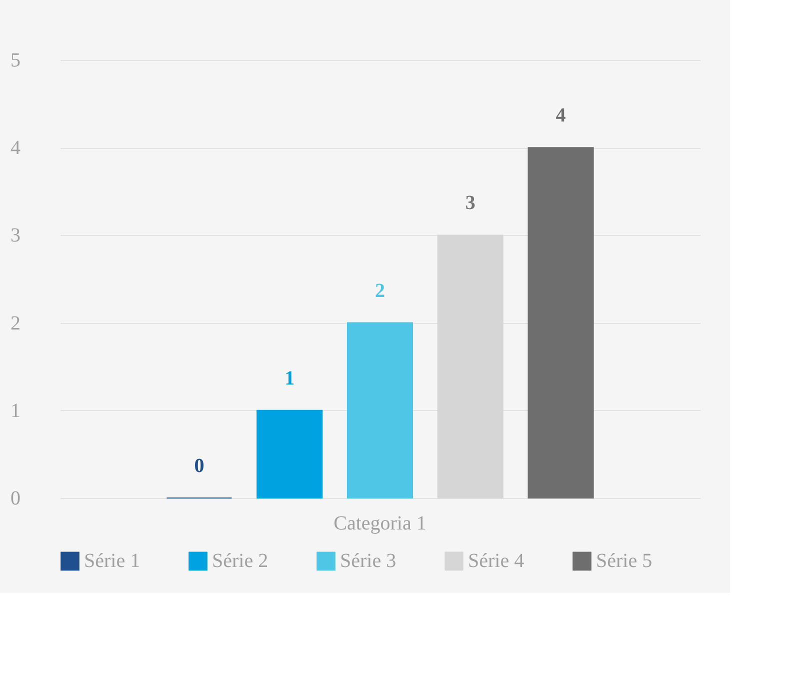  Describe the element at coordinates (470, 203) in the screenshot. I see `data-label: 3` at that location.